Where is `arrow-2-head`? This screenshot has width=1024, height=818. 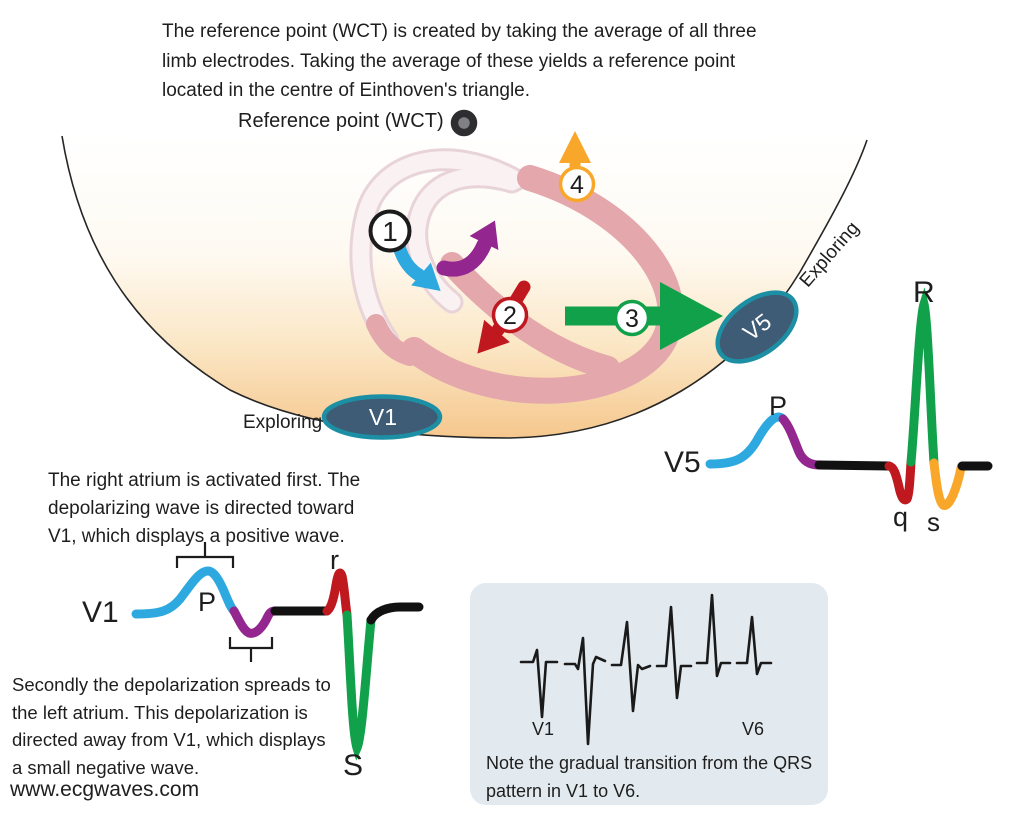
arrow-2-head is located at coordinates (493, 336).